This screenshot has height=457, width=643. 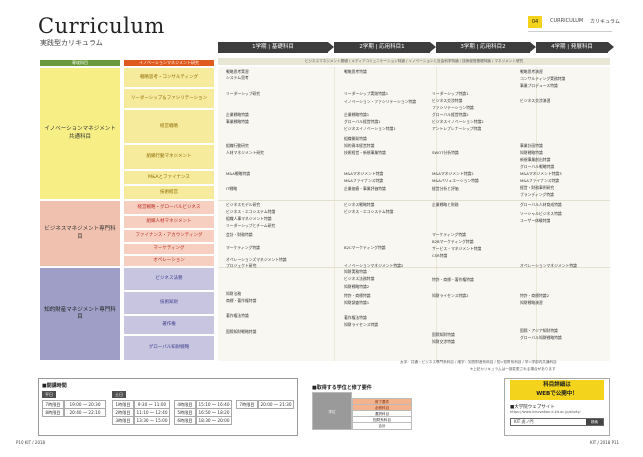 What do you see at coordinates (548, 265) in the screenshot?
I see `course-item: オペレーションマネジメント特論` at bounding box center [548, 265].